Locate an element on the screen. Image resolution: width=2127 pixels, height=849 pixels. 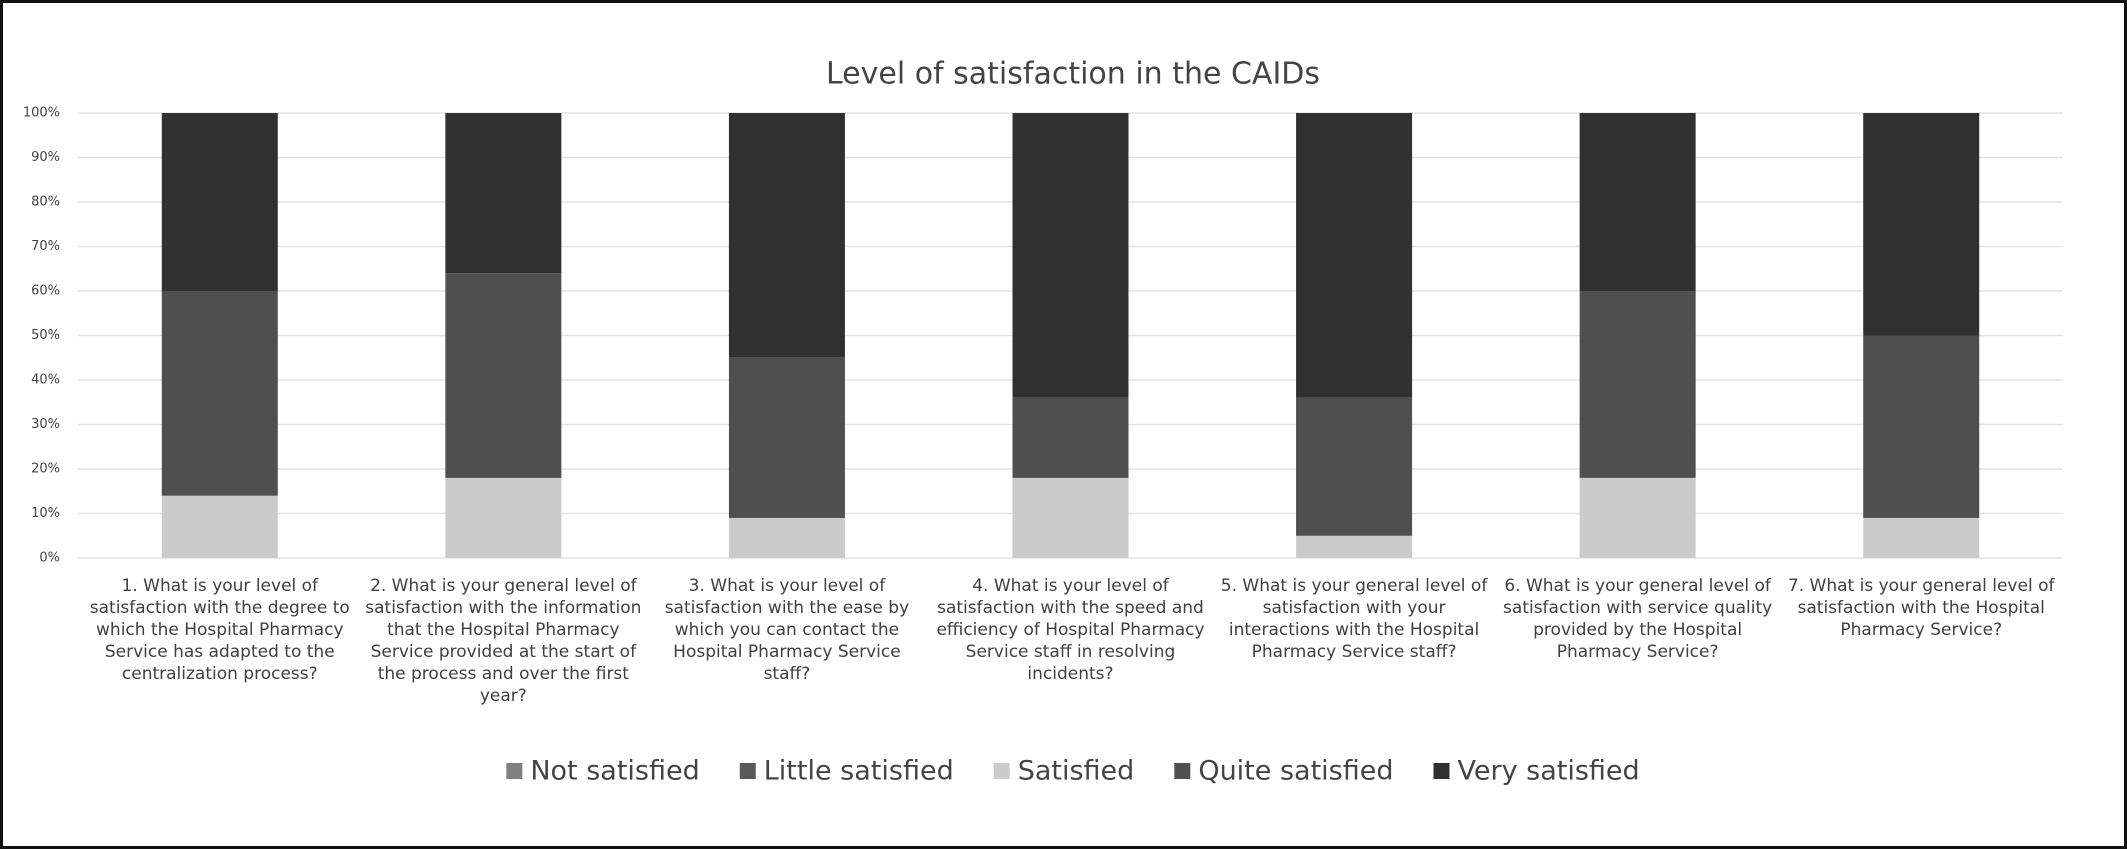
y-tick-label: 30% is located at coordinates (45, 424).